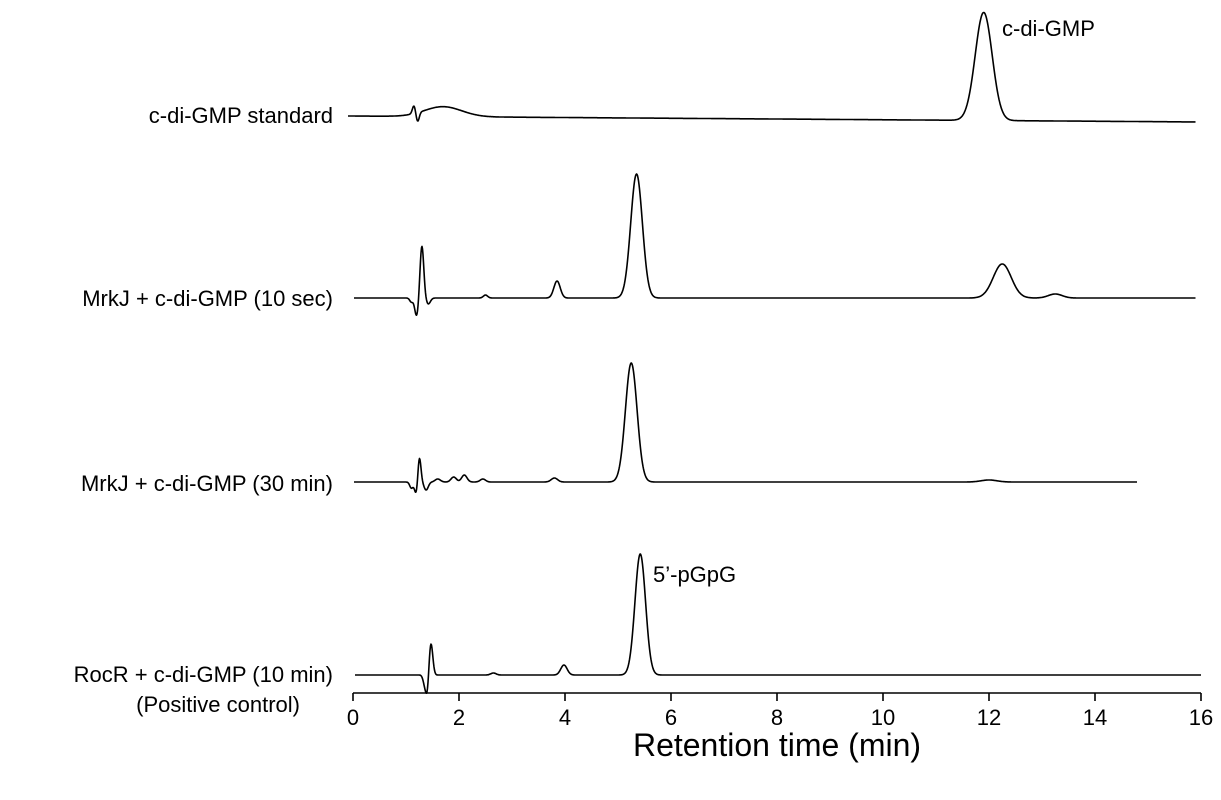  I want to click on trace-label-mrkj-30min: MrkJ + c-di-GMP (30 min), so click(207, 483).